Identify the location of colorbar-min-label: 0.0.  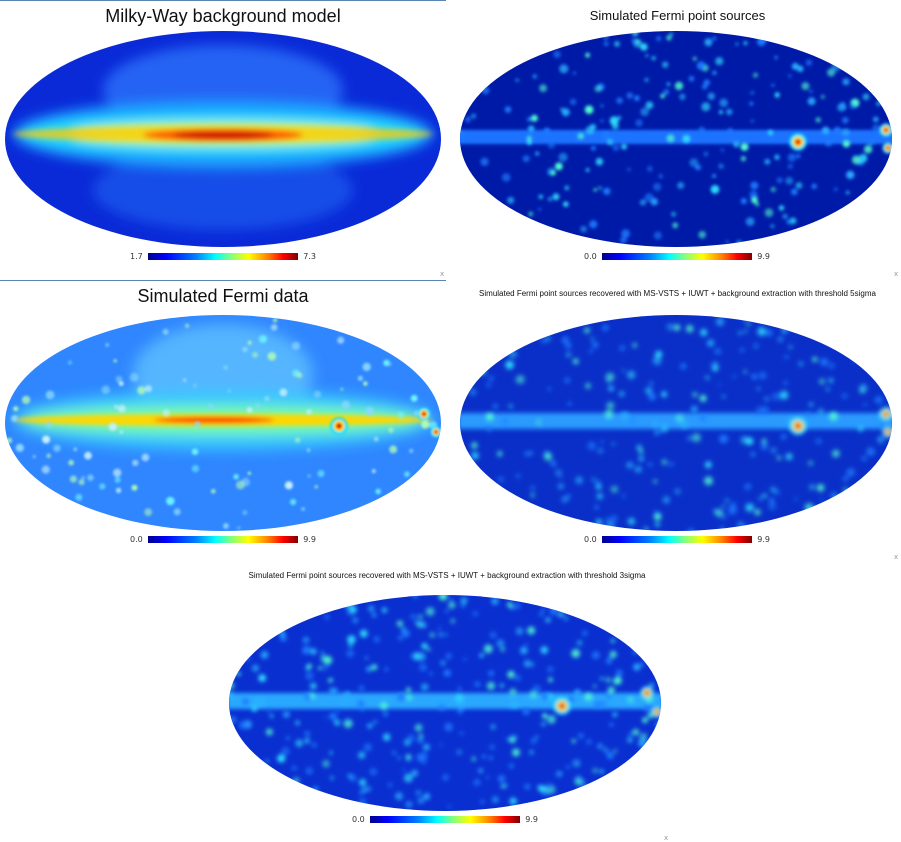
(136, 539).